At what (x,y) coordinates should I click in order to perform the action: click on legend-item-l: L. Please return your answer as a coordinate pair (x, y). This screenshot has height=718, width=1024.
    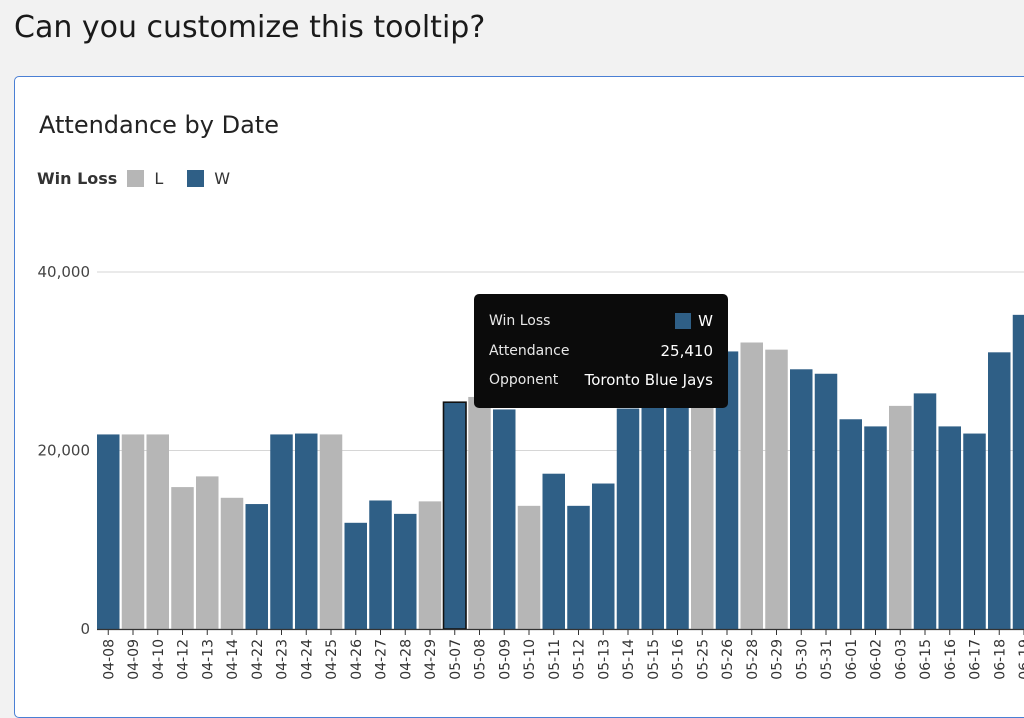
    Looking at the image, I should click on (145, 178).